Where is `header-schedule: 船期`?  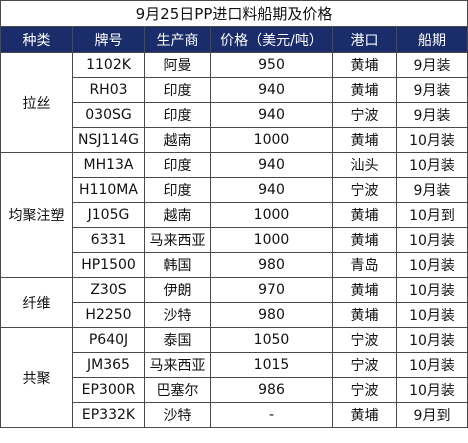 header-schedule: 船期 is located at coordinates (431, 39).